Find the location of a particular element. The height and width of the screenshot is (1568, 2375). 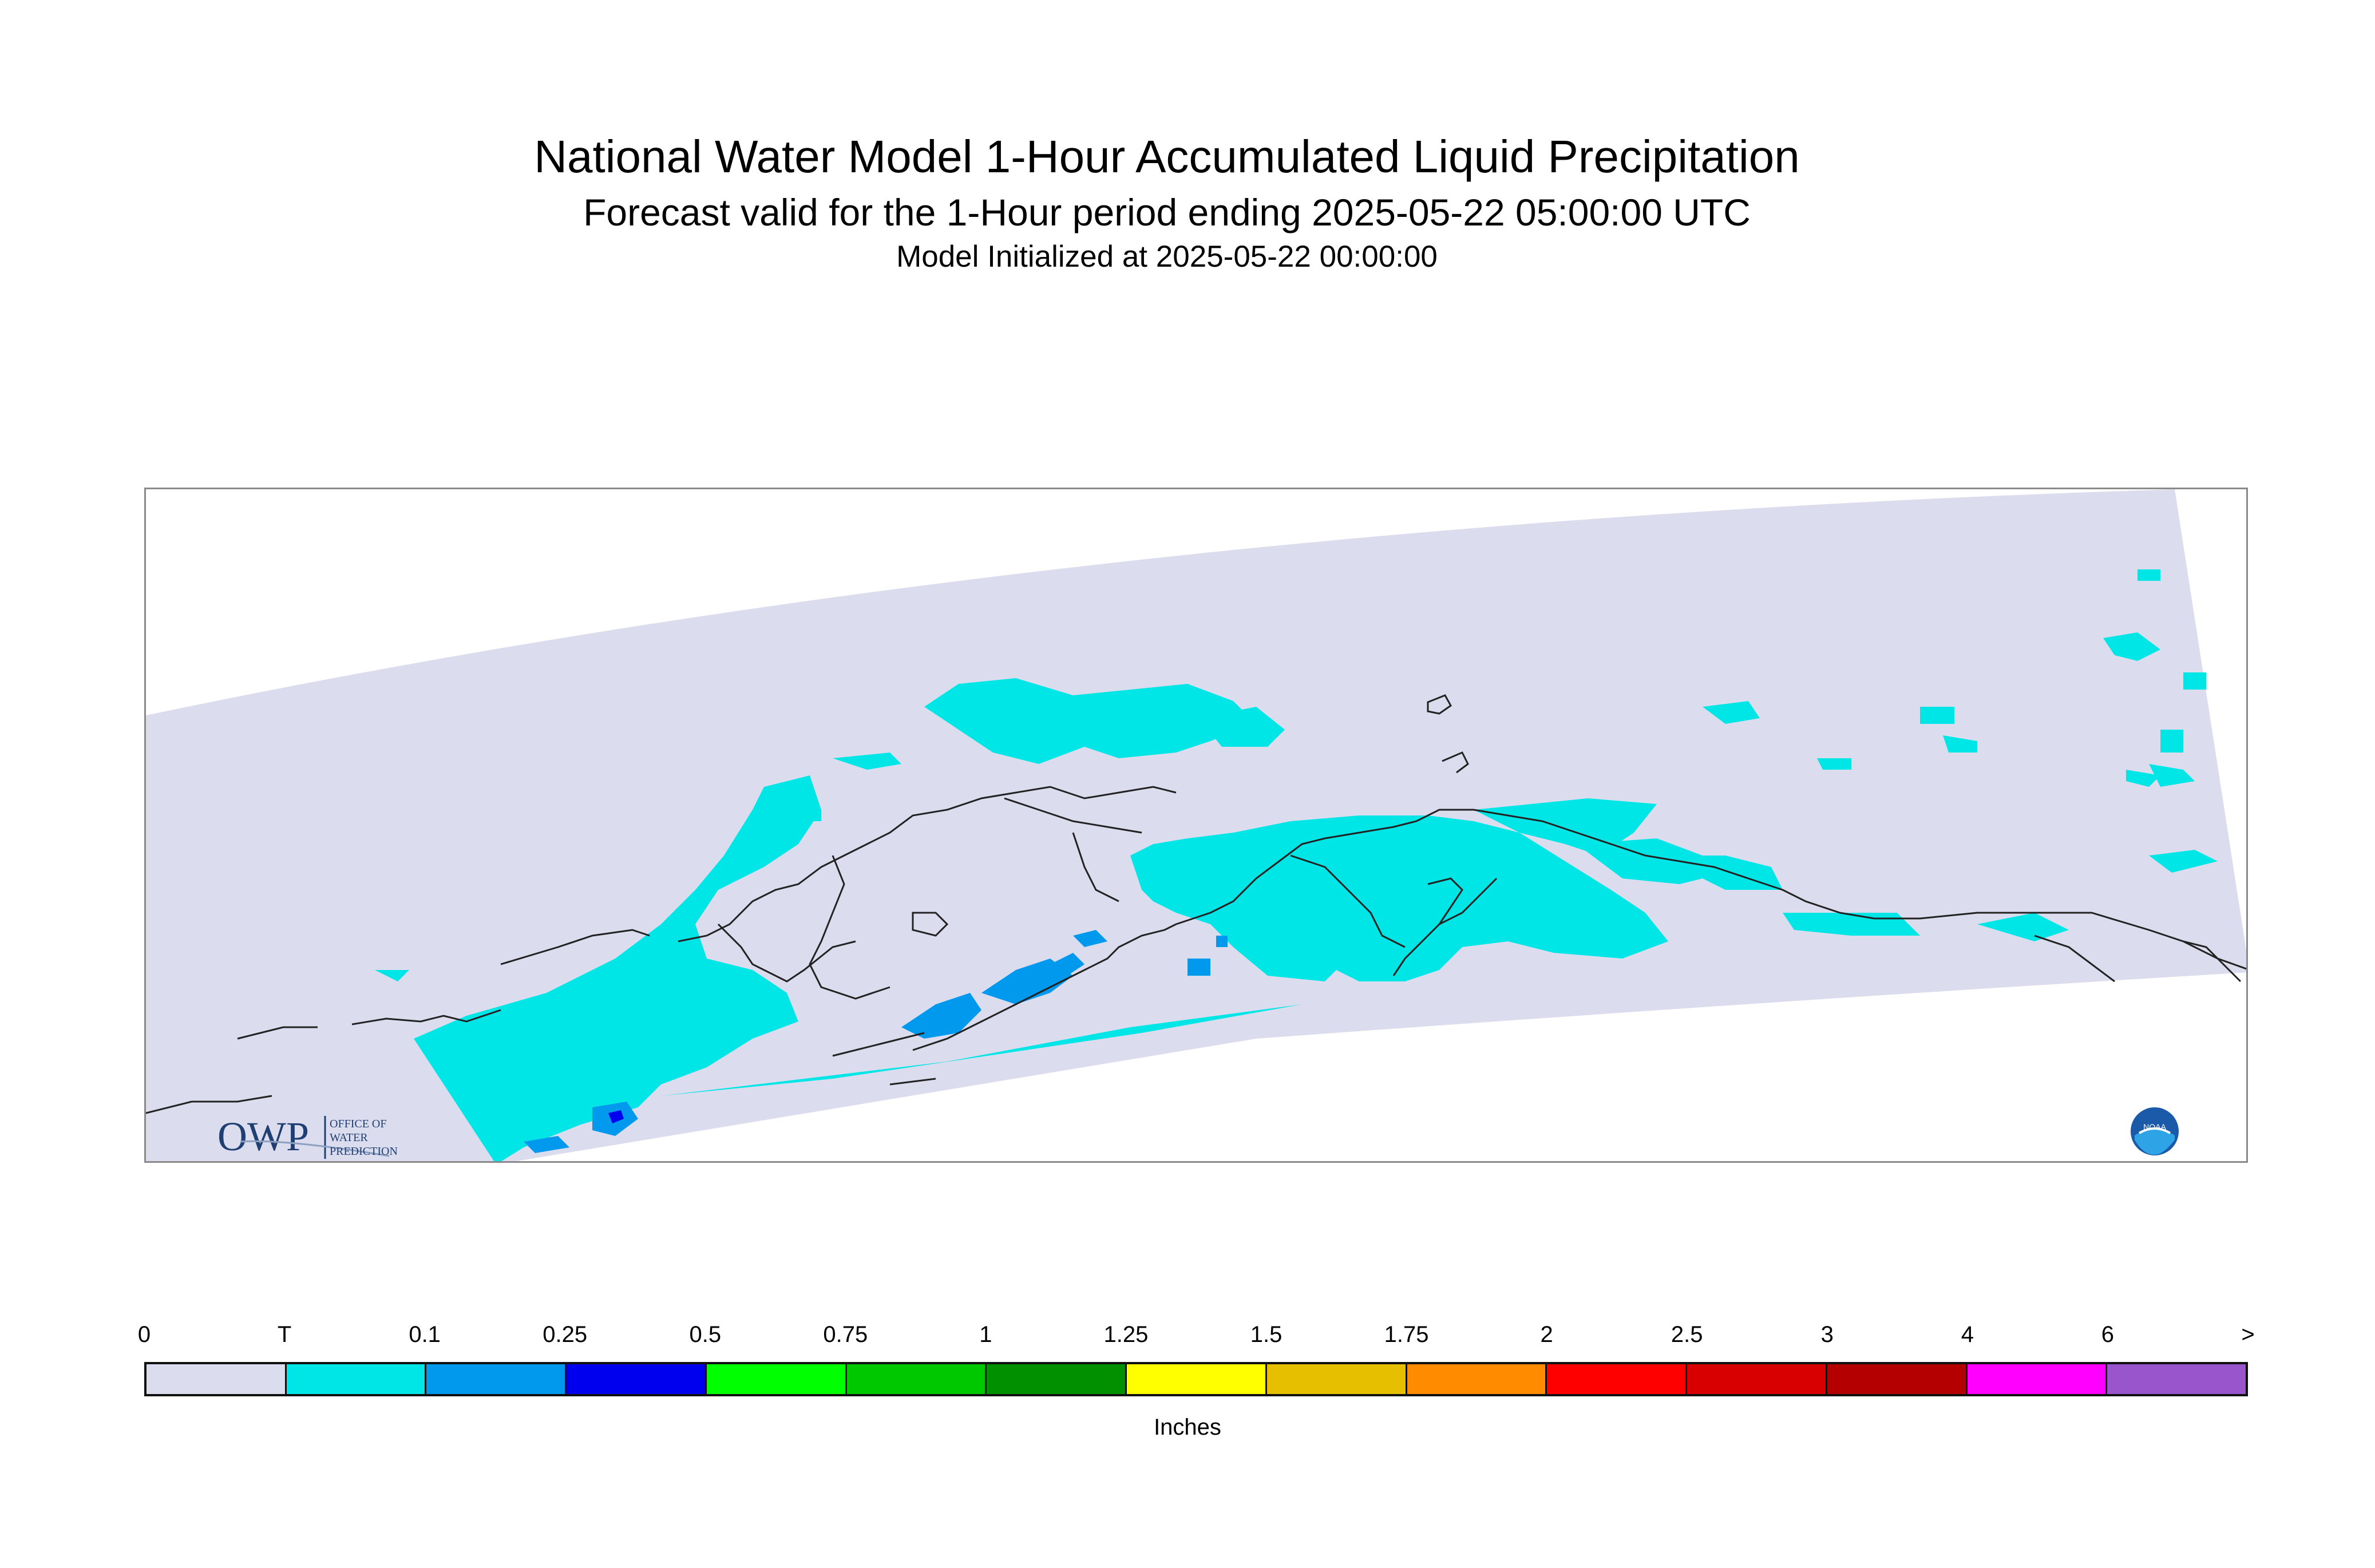

legend-tick-label: 0.5 is located at coordinates (705, 1334).